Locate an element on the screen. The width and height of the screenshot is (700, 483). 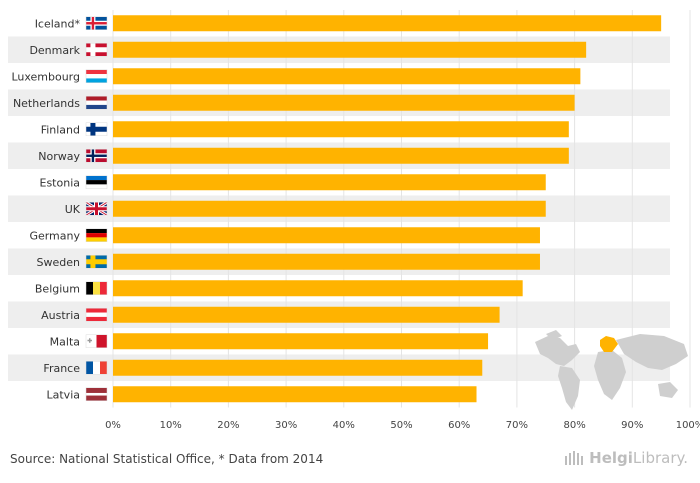
label-belgium: Belgium is located at coordinates (57, 288).